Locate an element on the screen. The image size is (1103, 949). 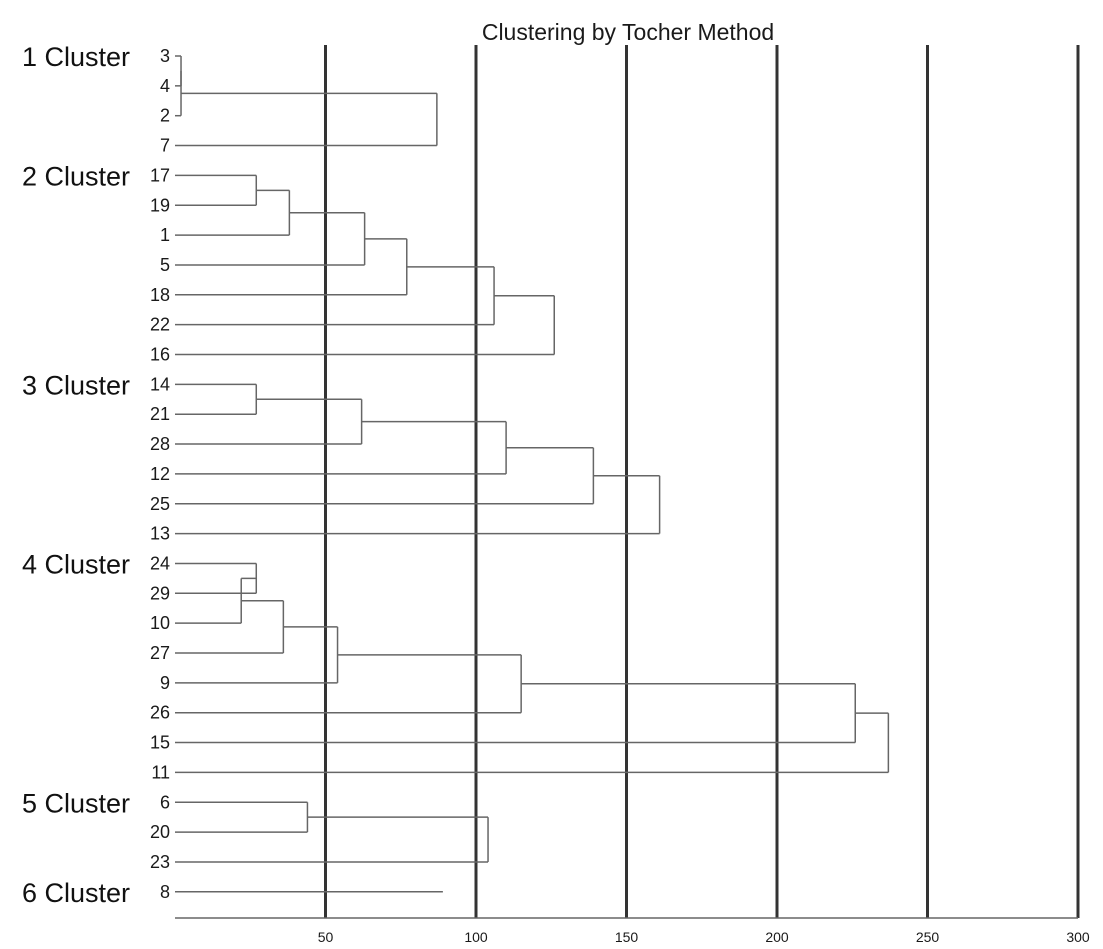
leaf-label: 22 is located at coordinates (160, 325).